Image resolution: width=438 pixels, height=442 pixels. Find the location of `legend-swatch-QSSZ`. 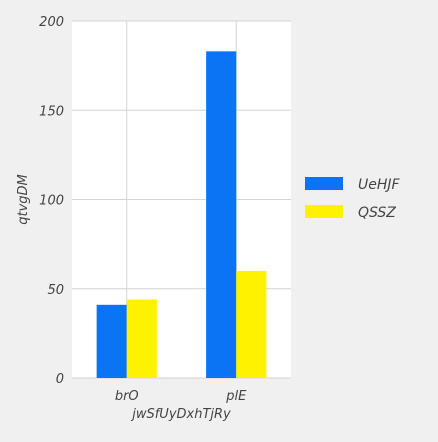

legend-swatch-QSSZ is located at coordinates (324, 211).